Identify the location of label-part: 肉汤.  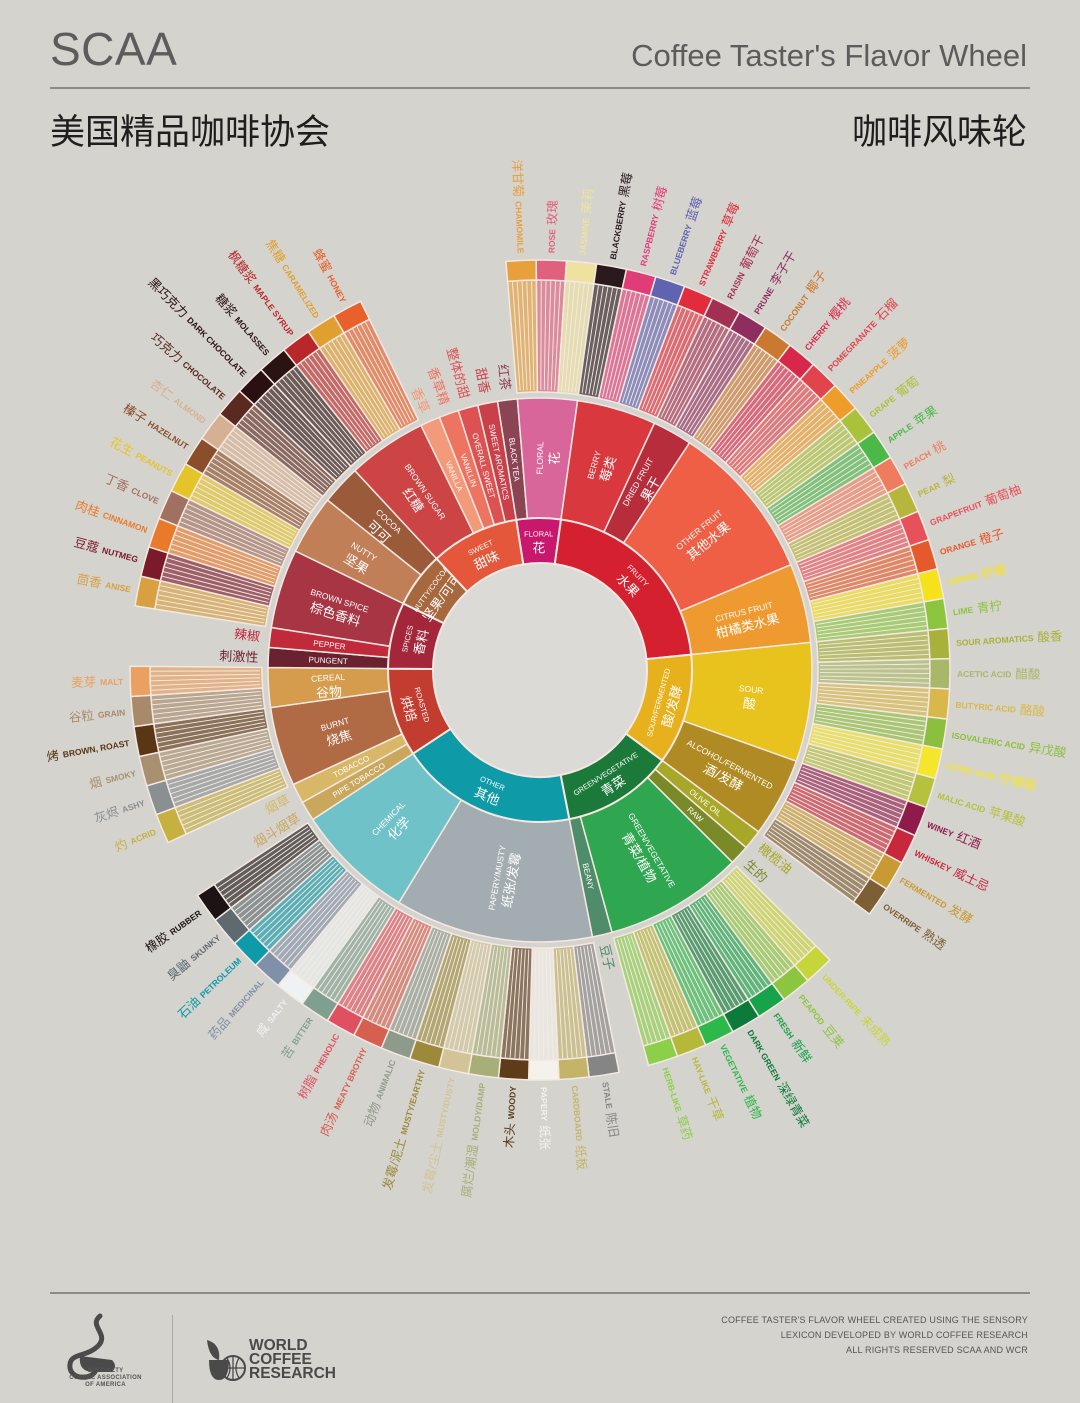
(329, 1124).